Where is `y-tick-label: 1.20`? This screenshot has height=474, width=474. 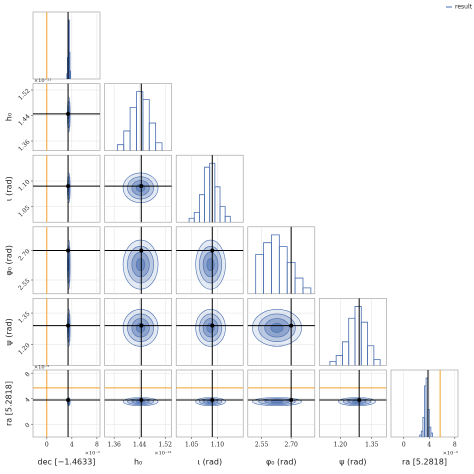
y-tick-label: 1.20 is located at coordinates (24, 349).